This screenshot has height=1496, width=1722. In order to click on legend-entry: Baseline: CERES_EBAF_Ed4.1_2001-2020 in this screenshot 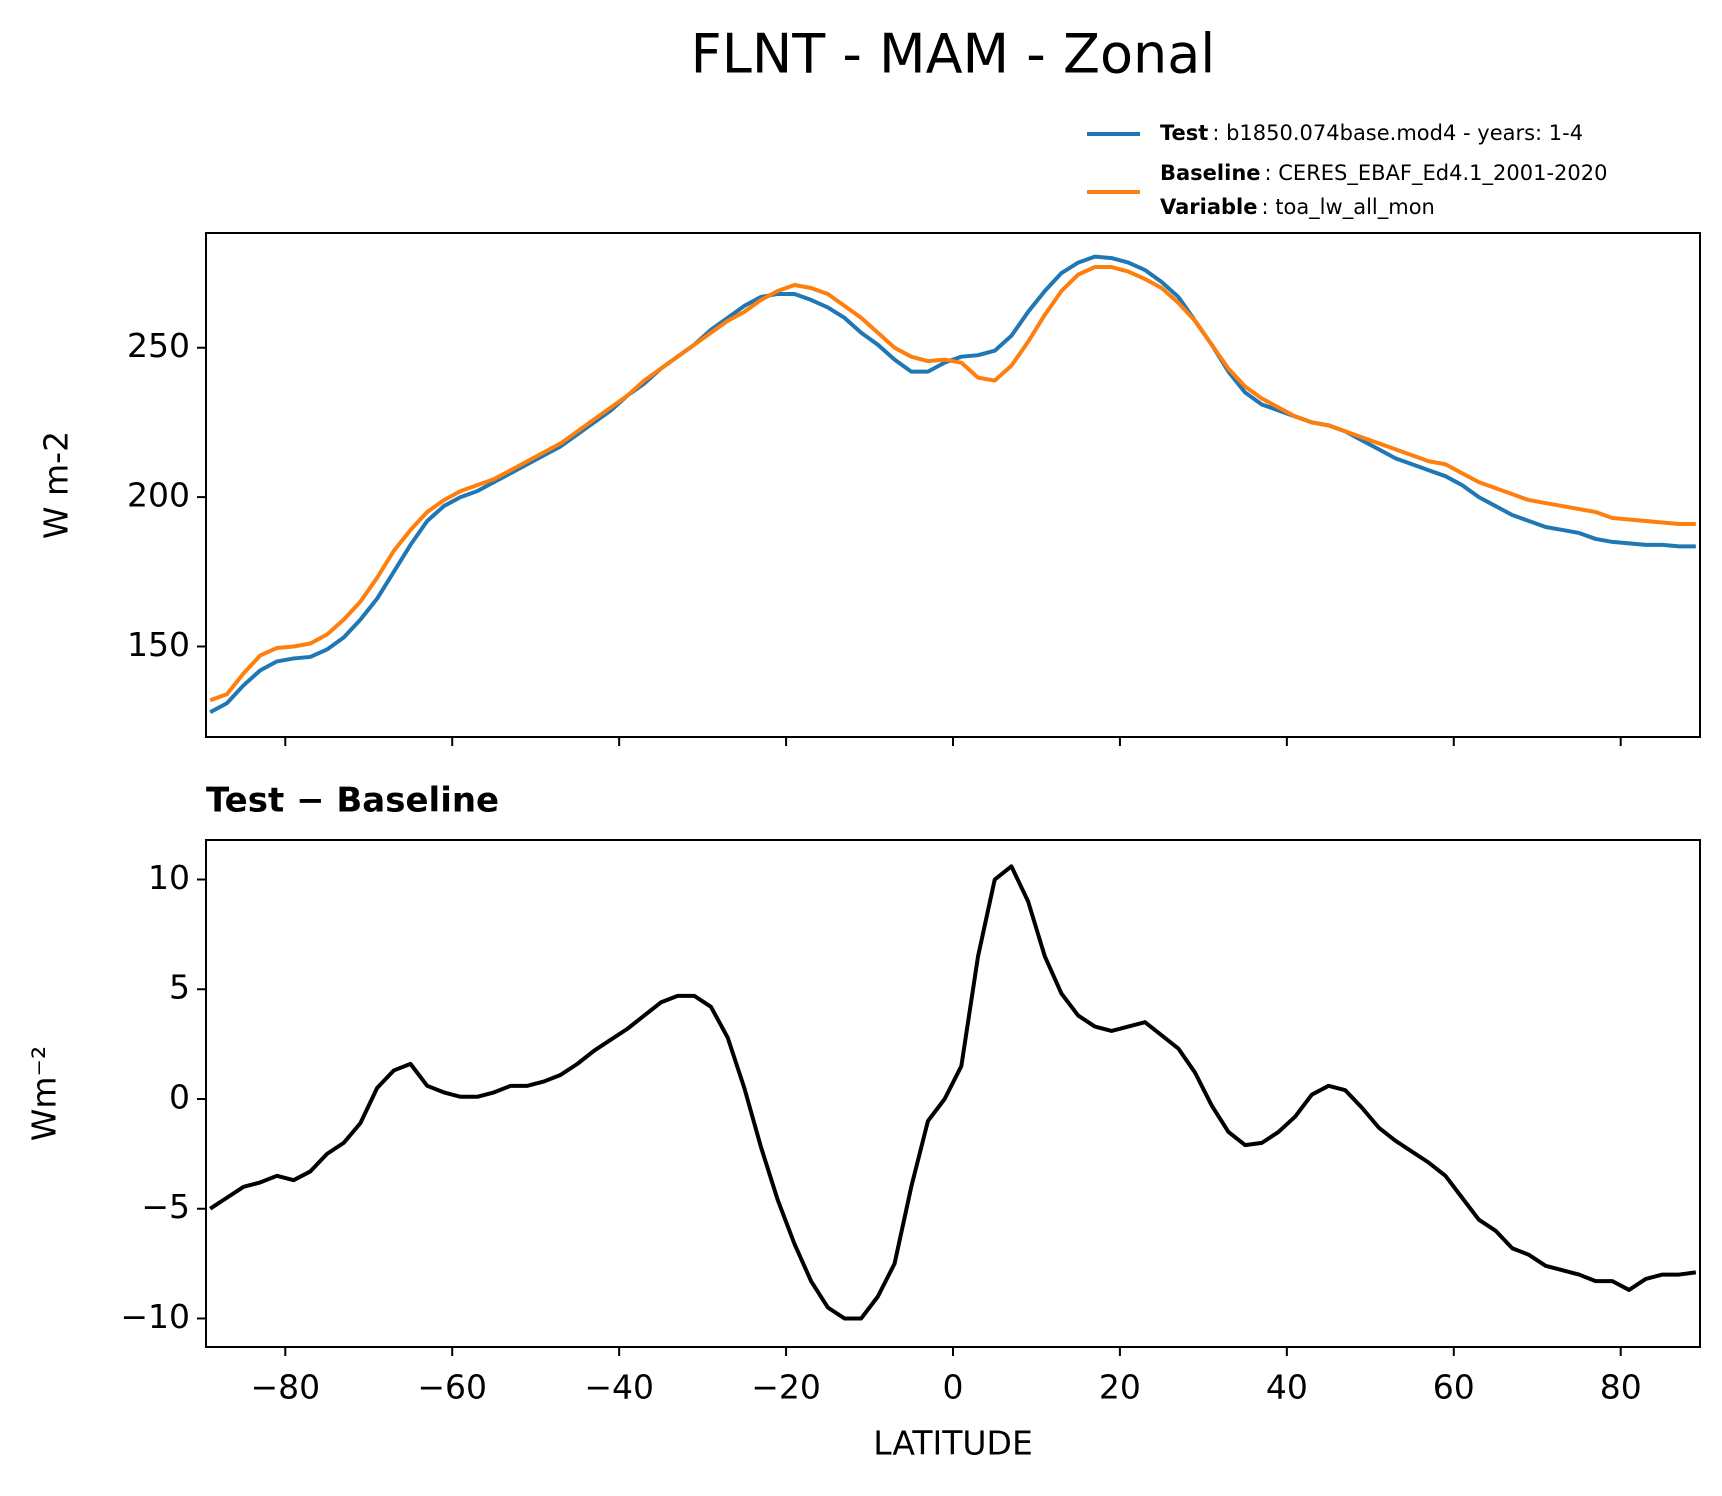, I will do `click(1383, 173)`.